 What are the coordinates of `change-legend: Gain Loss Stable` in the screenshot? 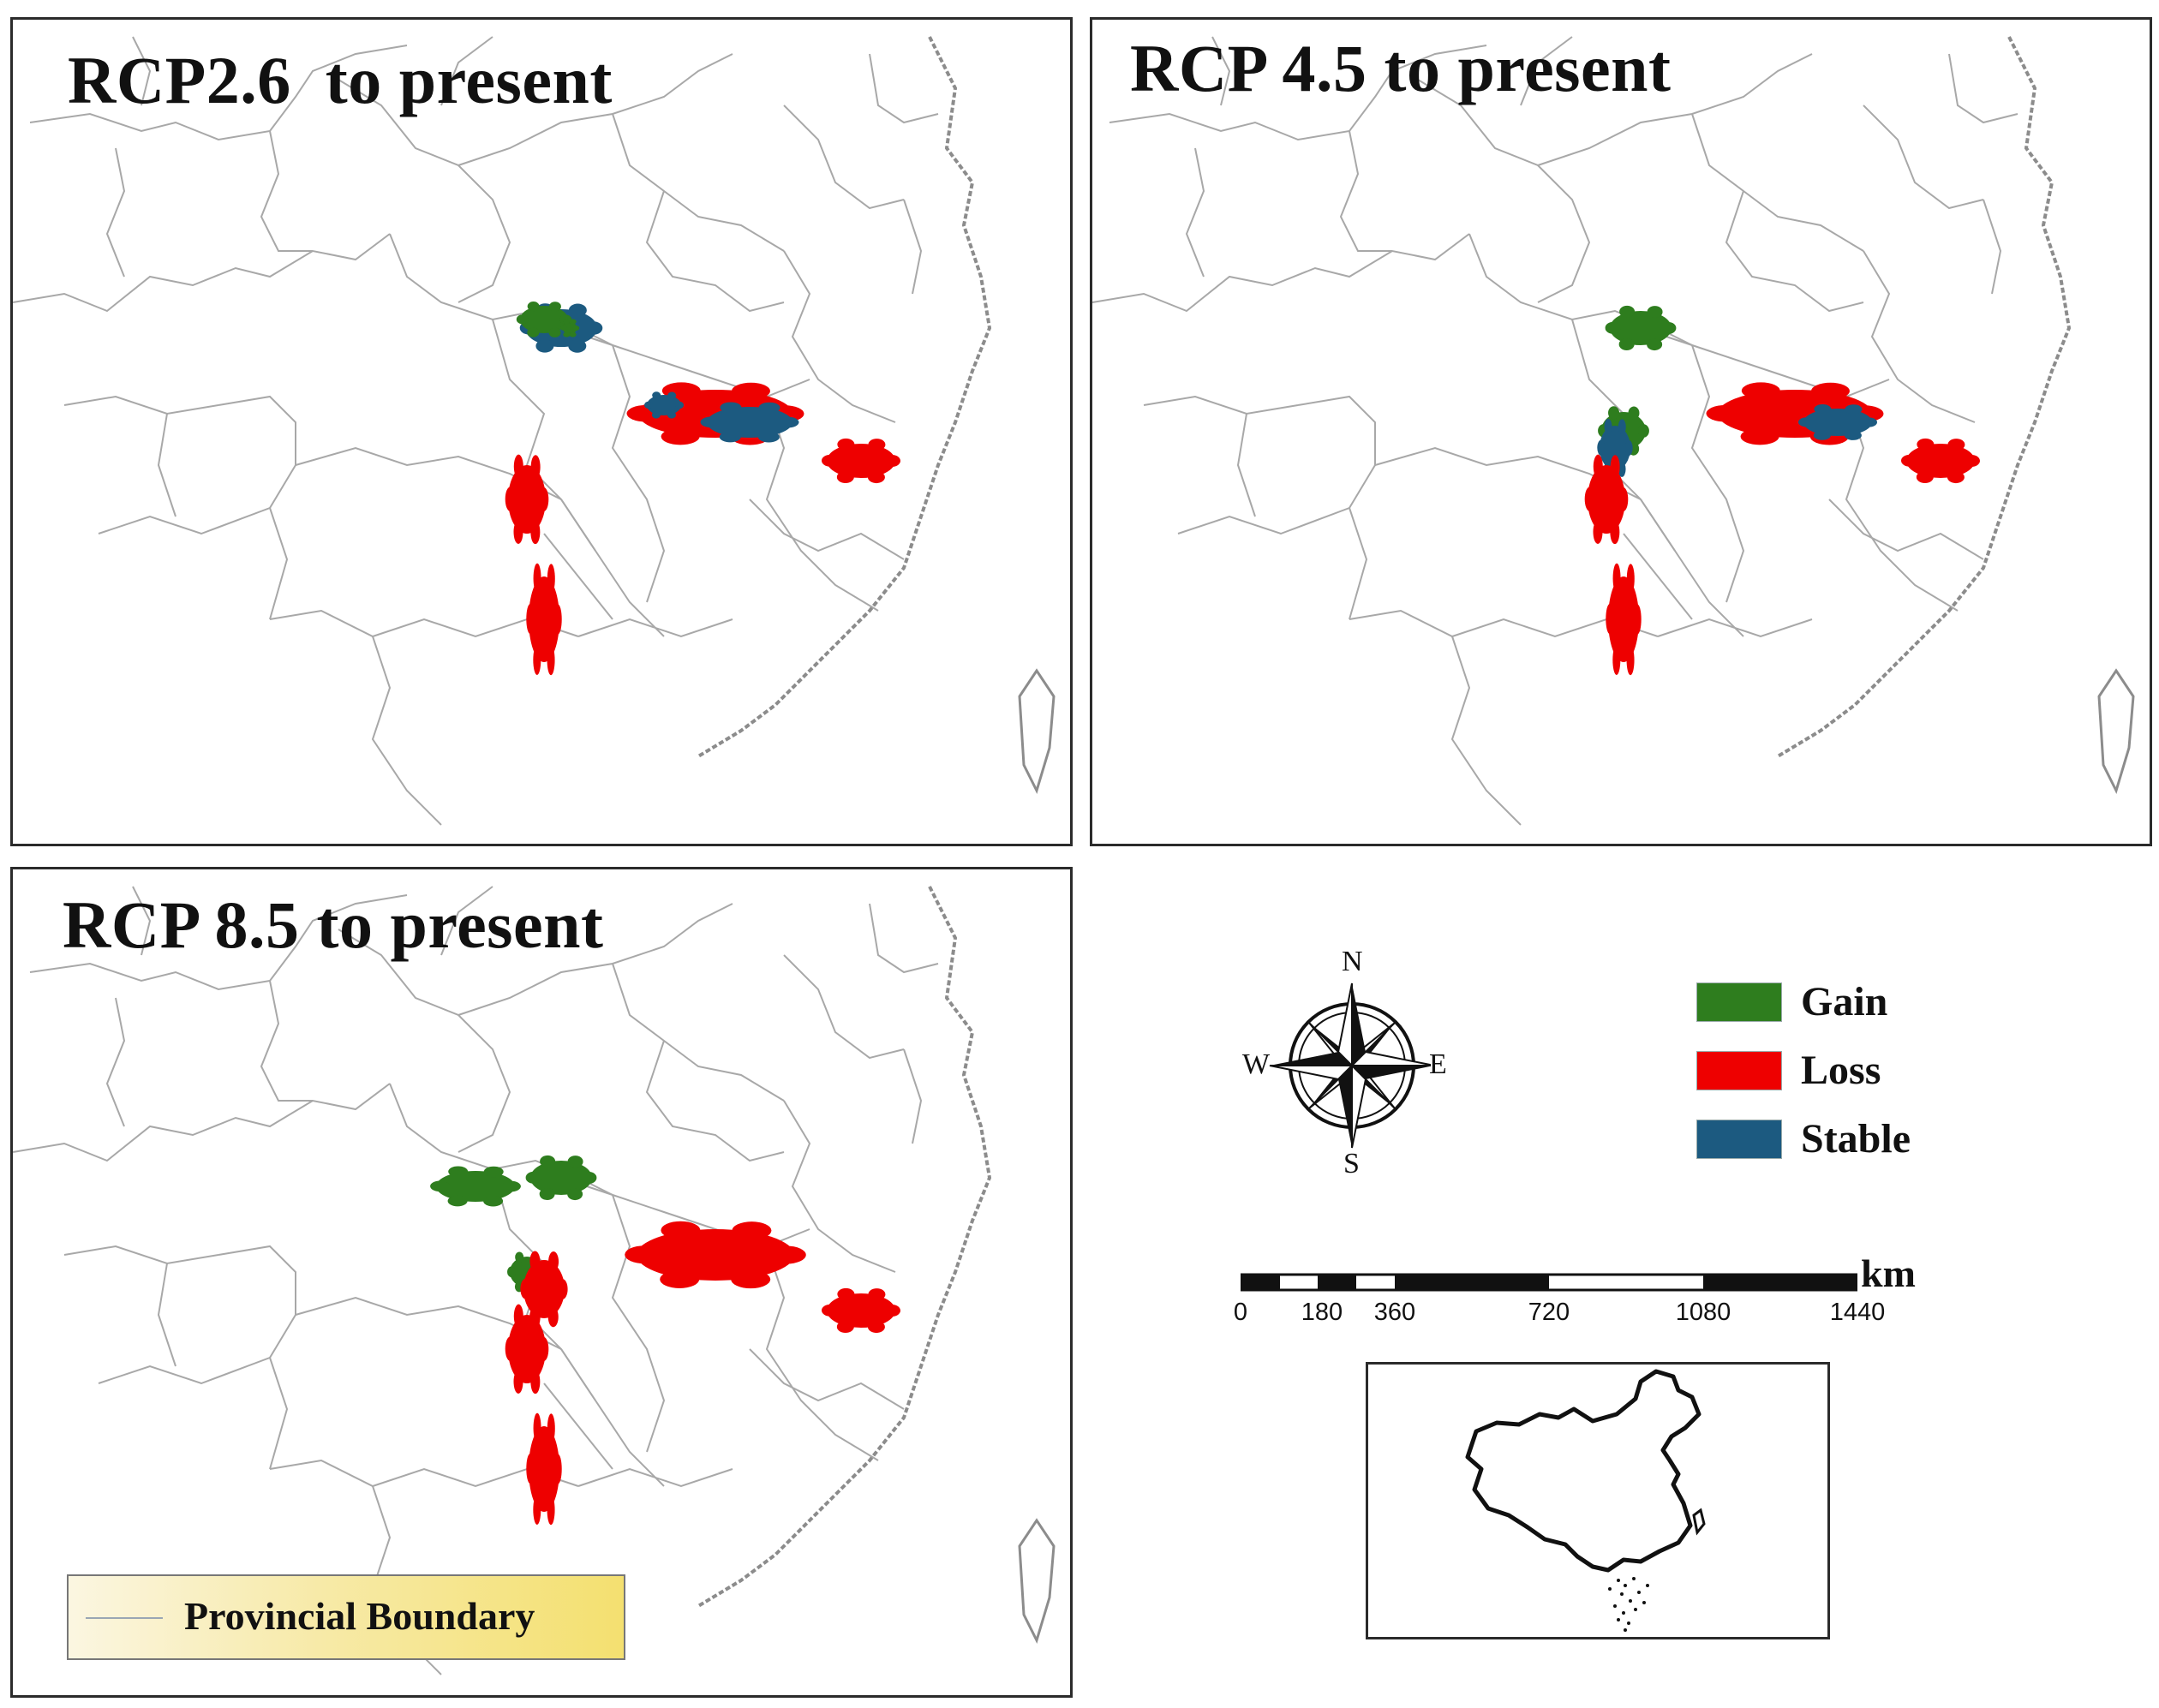 It's located at (1867, 1072).